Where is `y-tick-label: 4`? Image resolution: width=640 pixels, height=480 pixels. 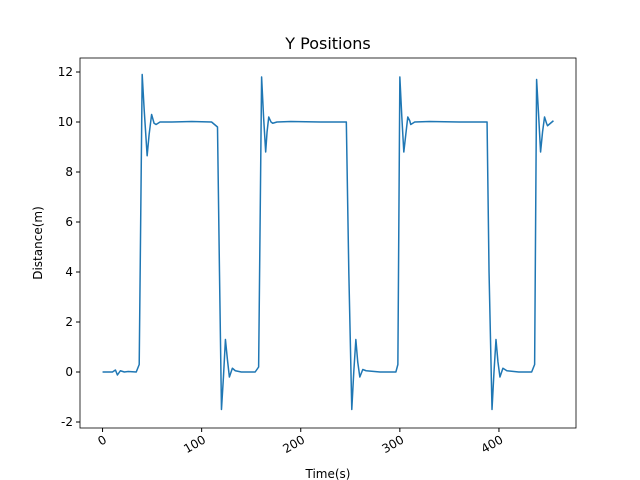 y-tick-label: 4 is located at coordinates (69, 272).